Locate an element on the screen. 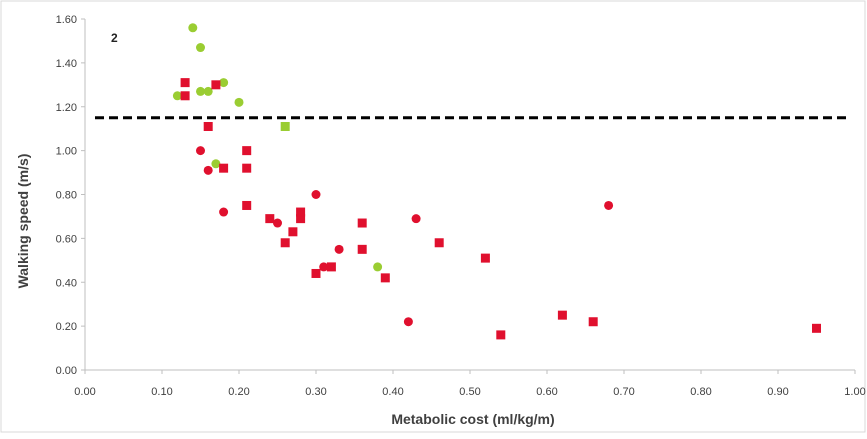 The height and width of the screenshot is (439, 867). x-axis-title: Metabolic cost (ml/kg/m) is located at coordinates (472, 419).